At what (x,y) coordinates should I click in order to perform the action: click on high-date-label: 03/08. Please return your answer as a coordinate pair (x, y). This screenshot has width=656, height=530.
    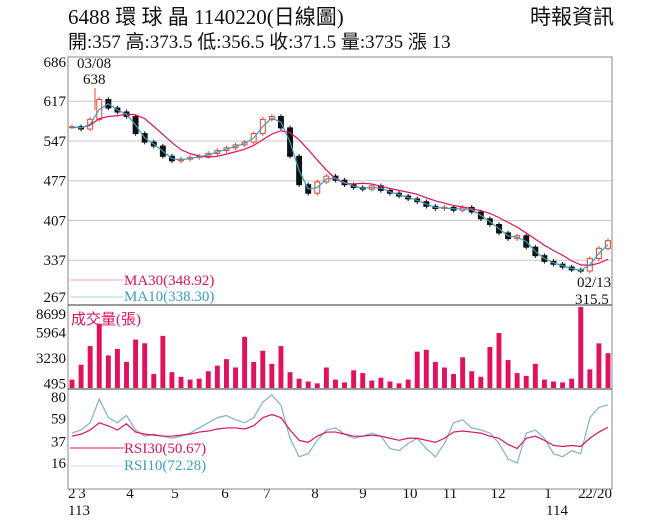
    Looking at the image, I should click on (94, 64).